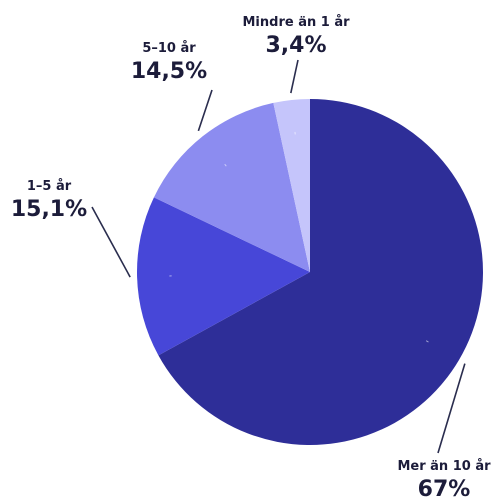  I want to click on leader-line-mer-an-10-ar, so click(451, 408).